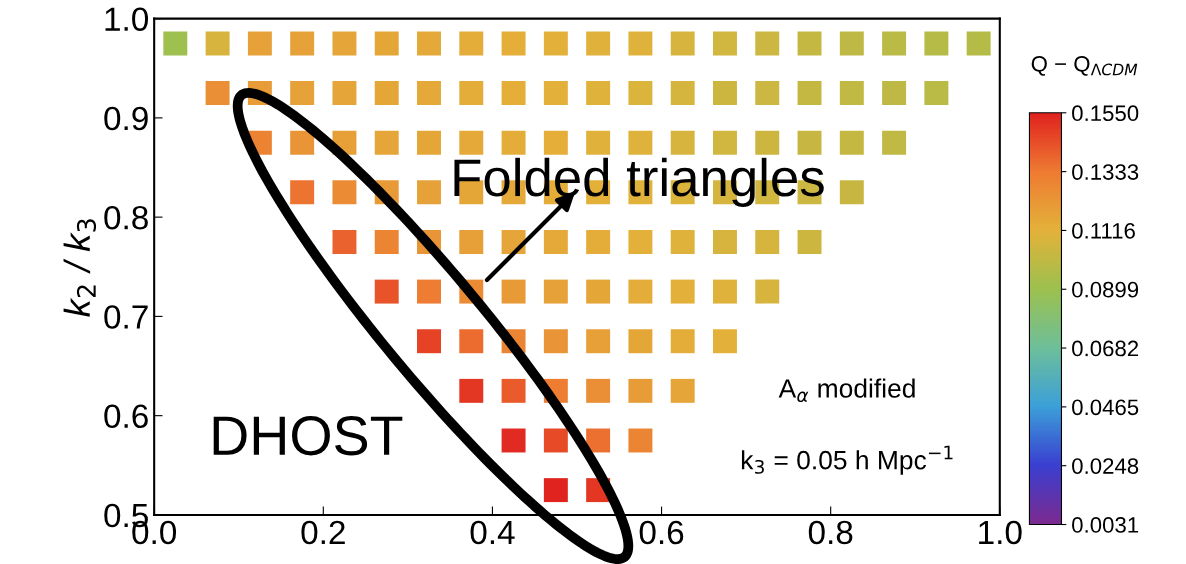  I want to click on annotation: A$_{α}$ modified, so click(846, 390).